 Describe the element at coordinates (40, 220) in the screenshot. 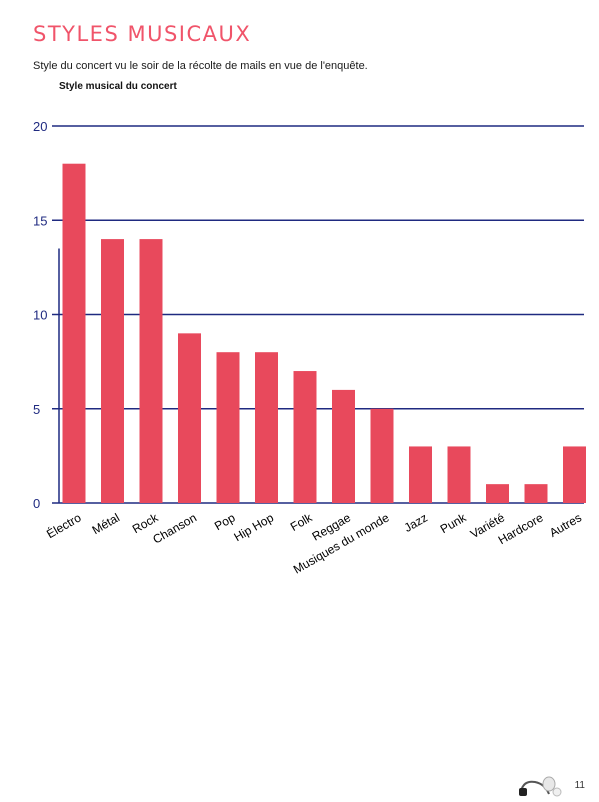

I see `y-tick-label: 15` at that location.